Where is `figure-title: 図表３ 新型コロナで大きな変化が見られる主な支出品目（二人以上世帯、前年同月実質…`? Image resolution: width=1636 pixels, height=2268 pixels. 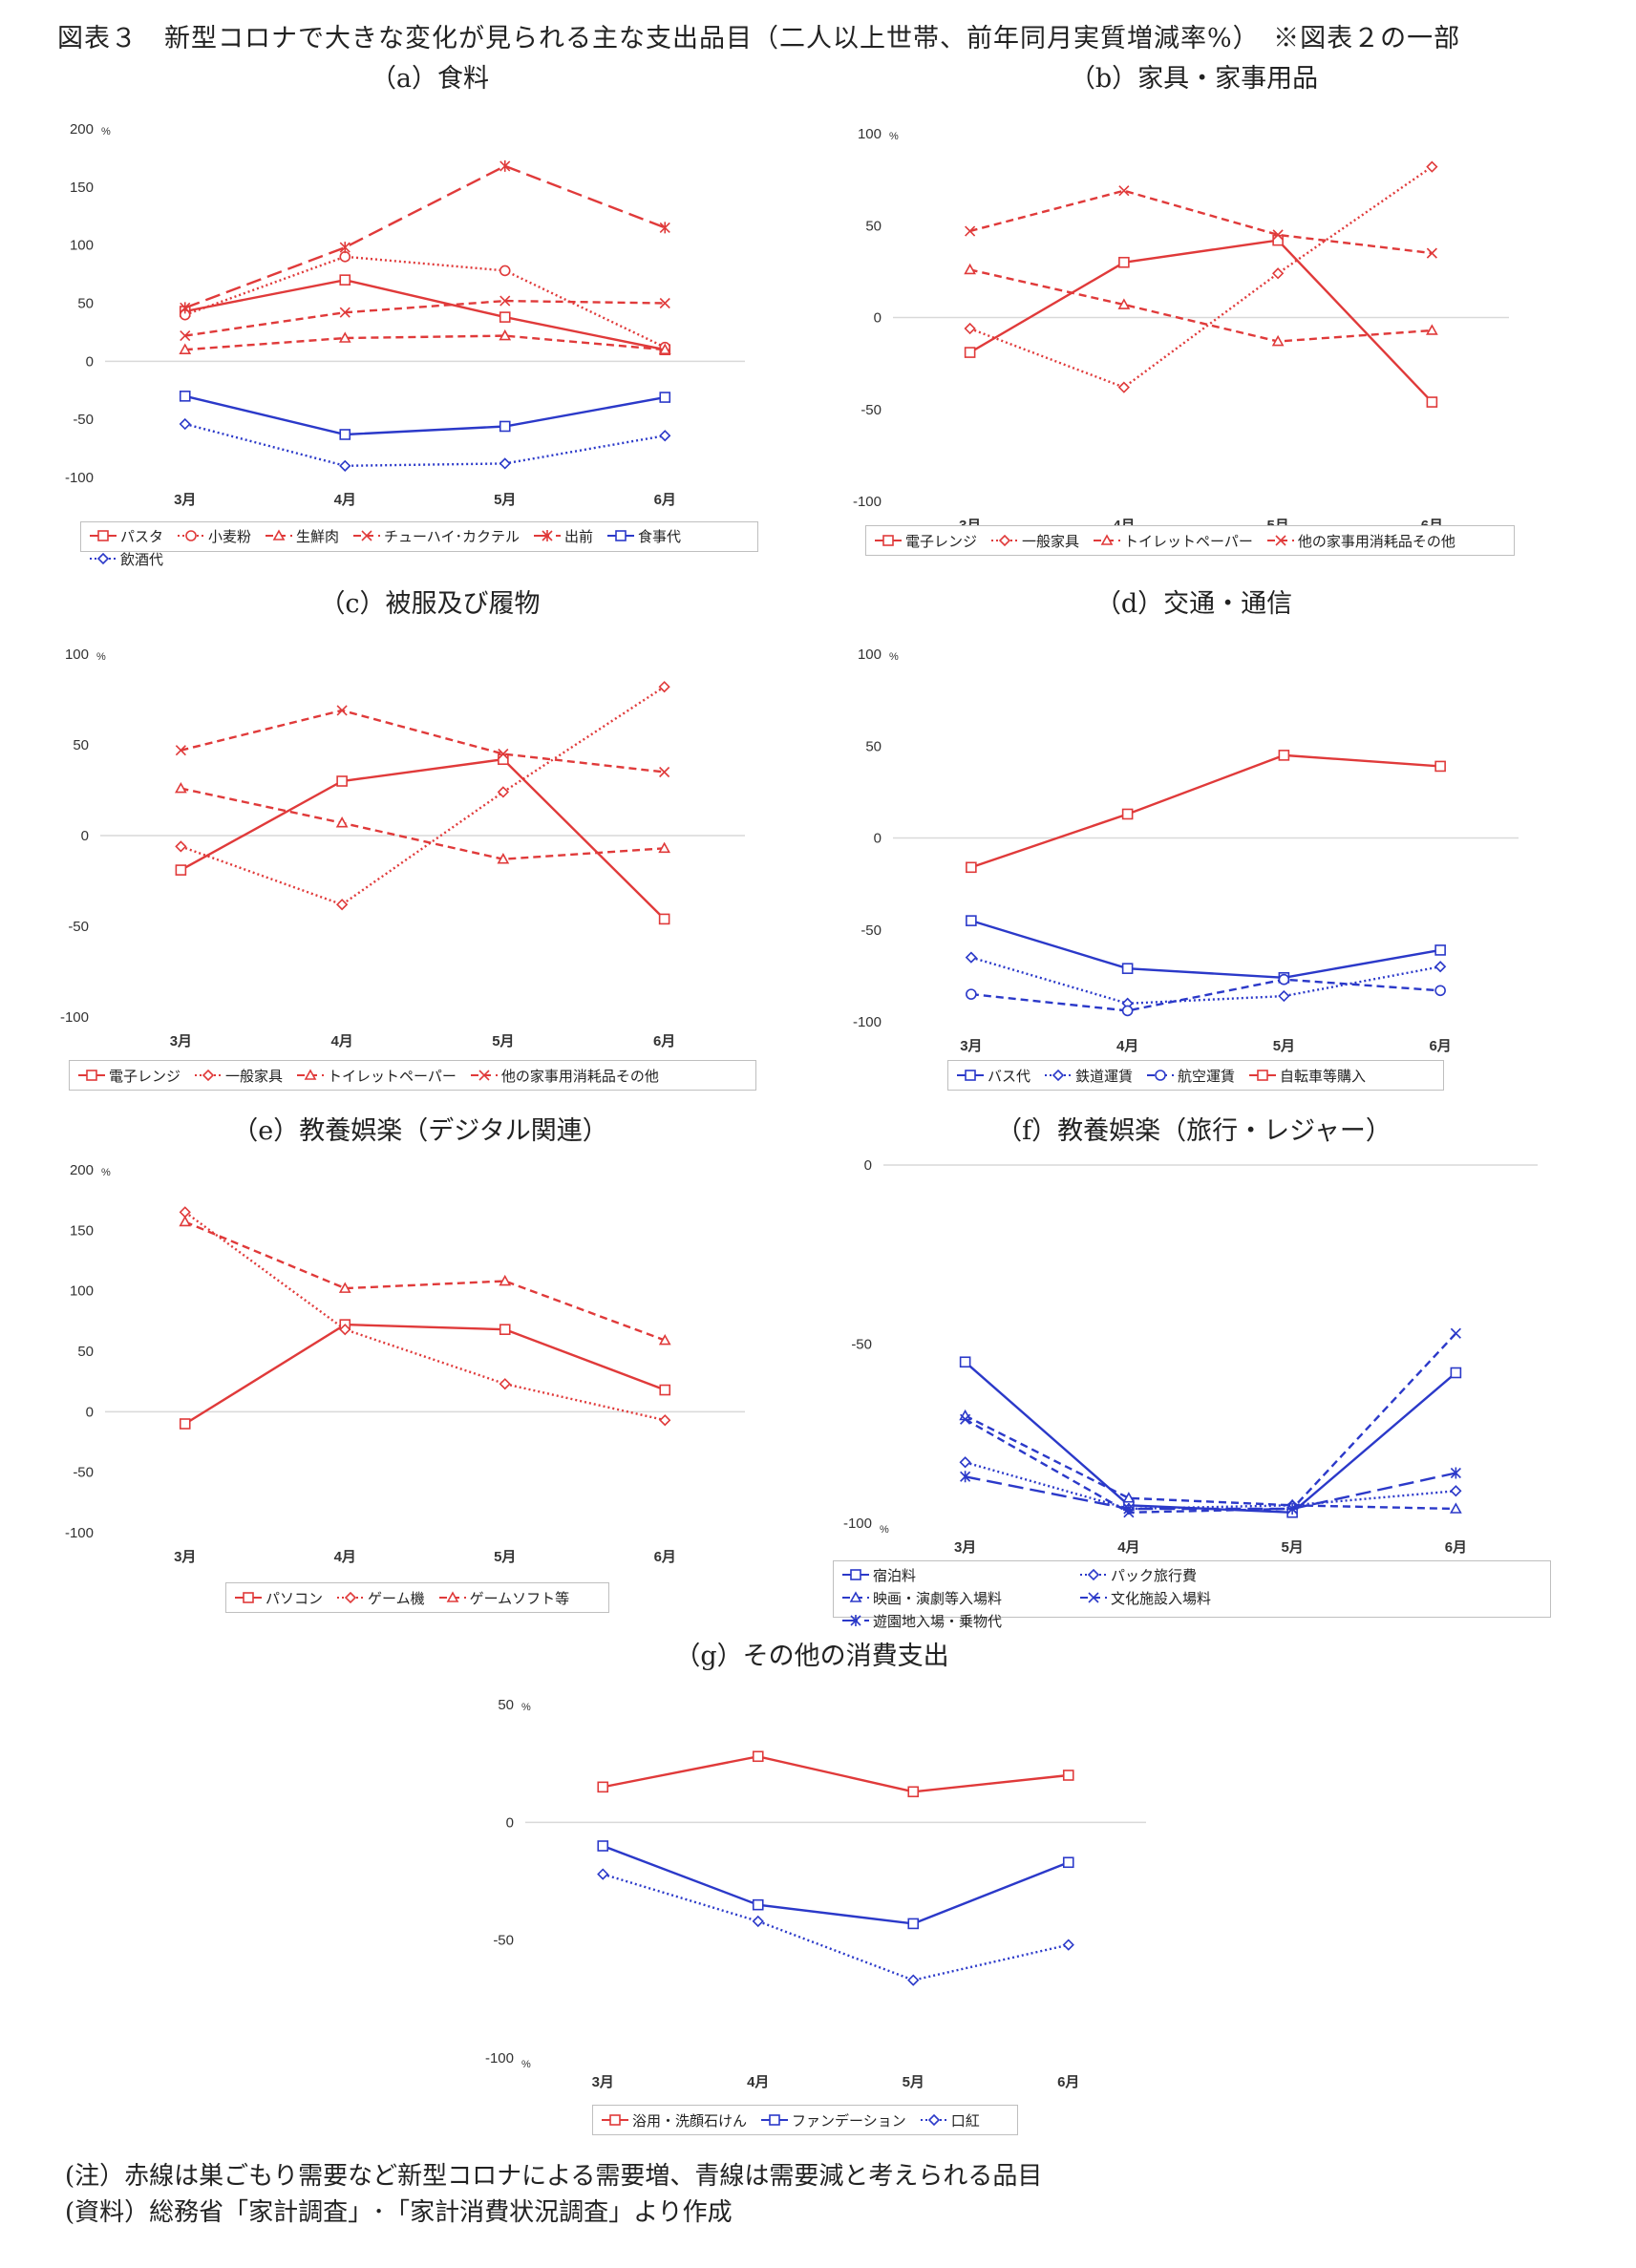
figure-title: 図表３ 新型コロナで大きな変化が見られる主な支出品目（二人以上世帯、前年同月実質… is located at coordinates (759, 38).